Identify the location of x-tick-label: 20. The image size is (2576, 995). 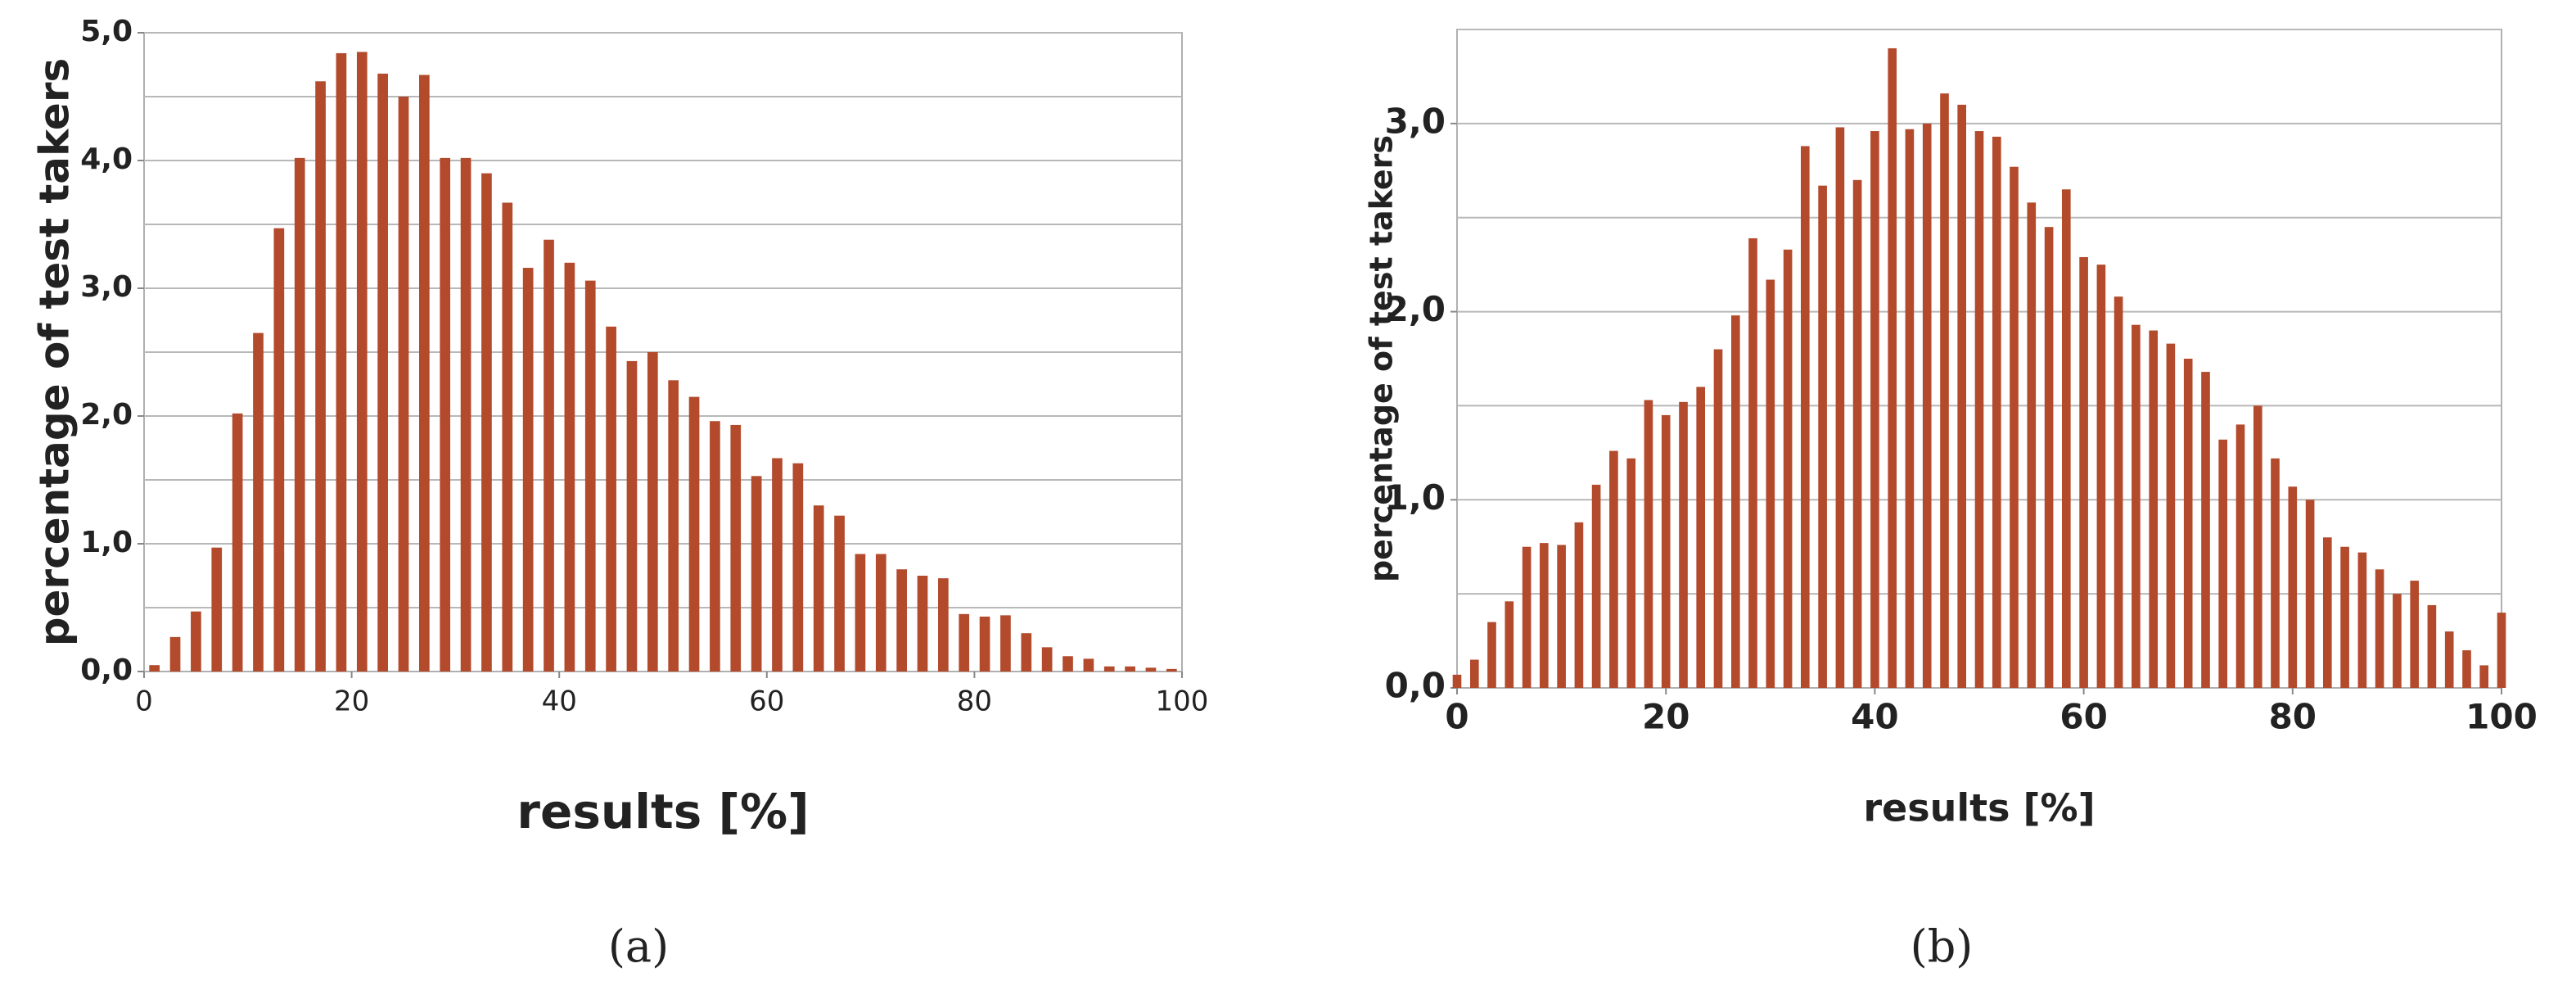
(1666, 717).